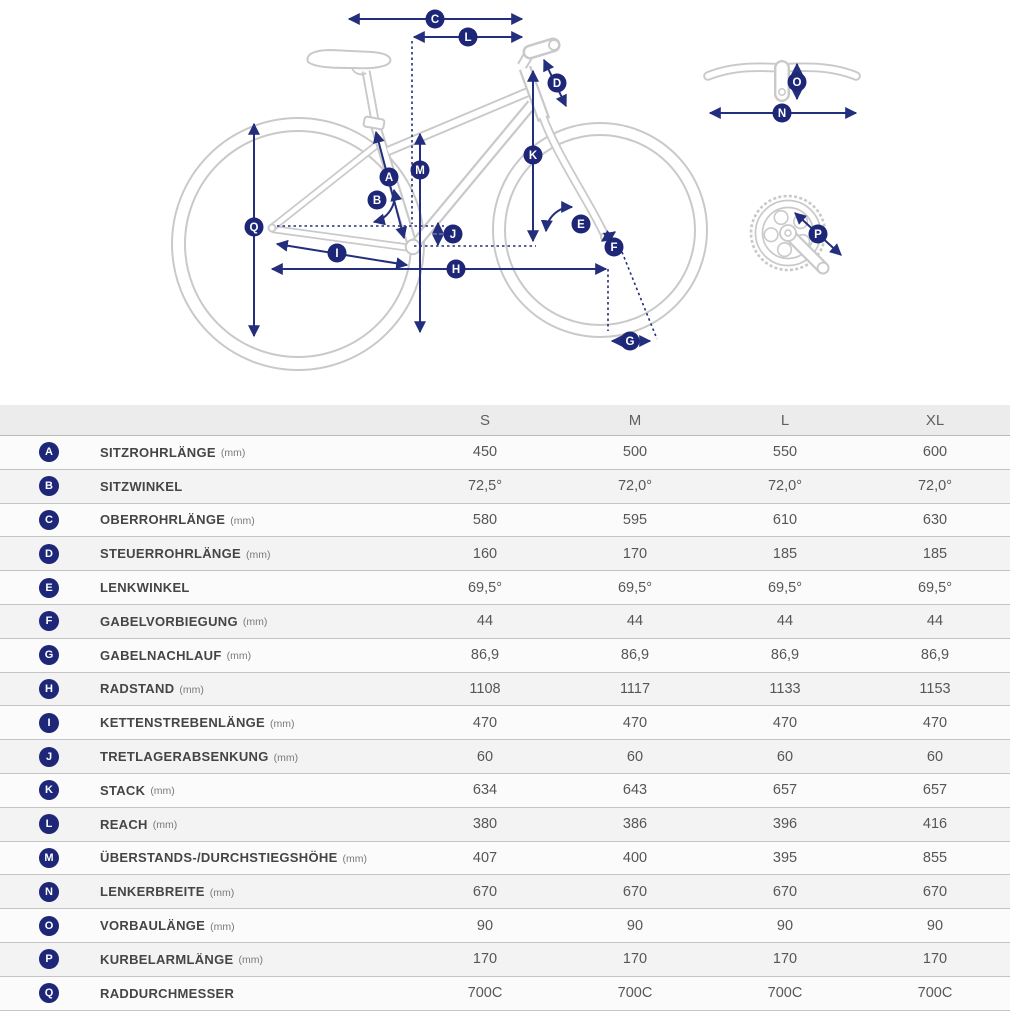 Image resolution: width=1010 pixels, height=1011 pixels. What do you see at coordinates (935, 486) in the screenshot?
I see `value-xl: 72,0°` at bounding box center [935, 486].